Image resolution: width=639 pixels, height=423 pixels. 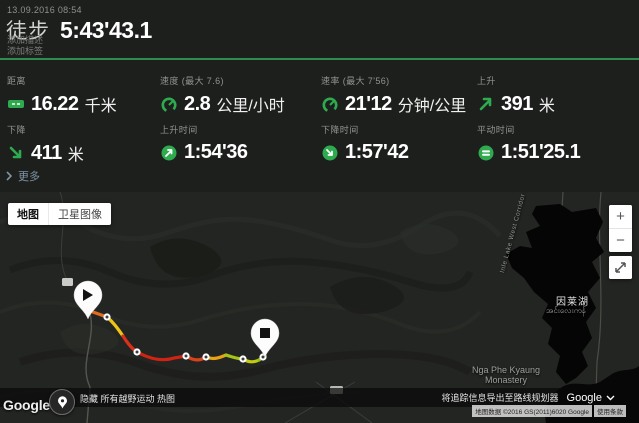 What do you see at coordinates (62, 95) in the screenshot?
I see `stat-distance: 距离 16.22 千米` at bounding box center [62, 95].